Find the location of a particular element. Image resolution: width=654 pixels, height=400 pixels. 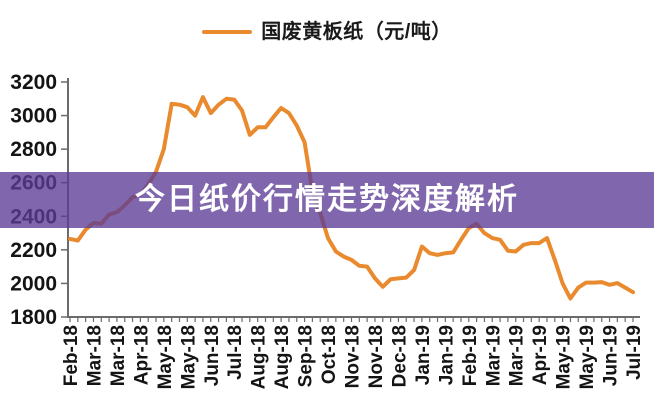

y-tick-label: 2000 is located at coordinates (33, 283).